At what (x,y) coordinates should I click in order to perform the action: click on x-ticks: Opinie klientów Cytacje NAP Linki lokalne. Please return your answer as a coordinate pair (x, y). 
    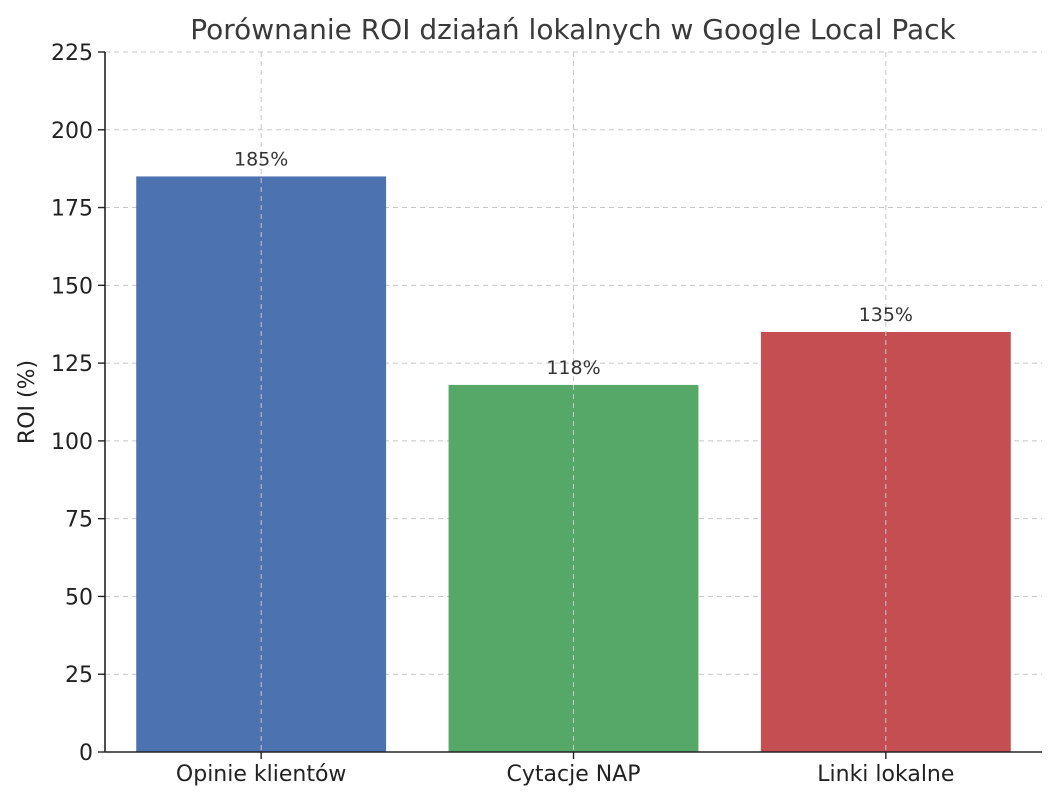
    Looking at the image, I should click on (565, 769).